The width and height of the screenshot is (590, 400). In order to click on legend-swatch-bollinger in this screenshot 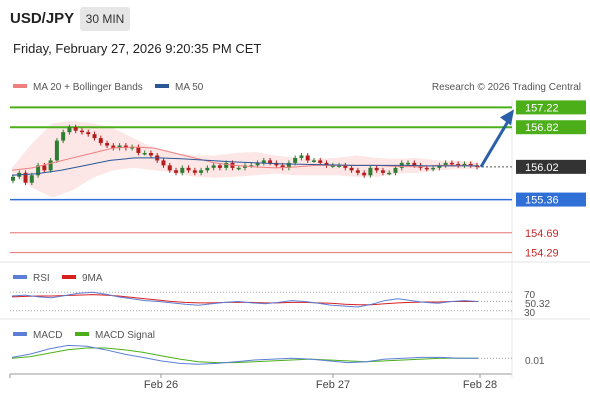, I will do `click(20, 86)`.